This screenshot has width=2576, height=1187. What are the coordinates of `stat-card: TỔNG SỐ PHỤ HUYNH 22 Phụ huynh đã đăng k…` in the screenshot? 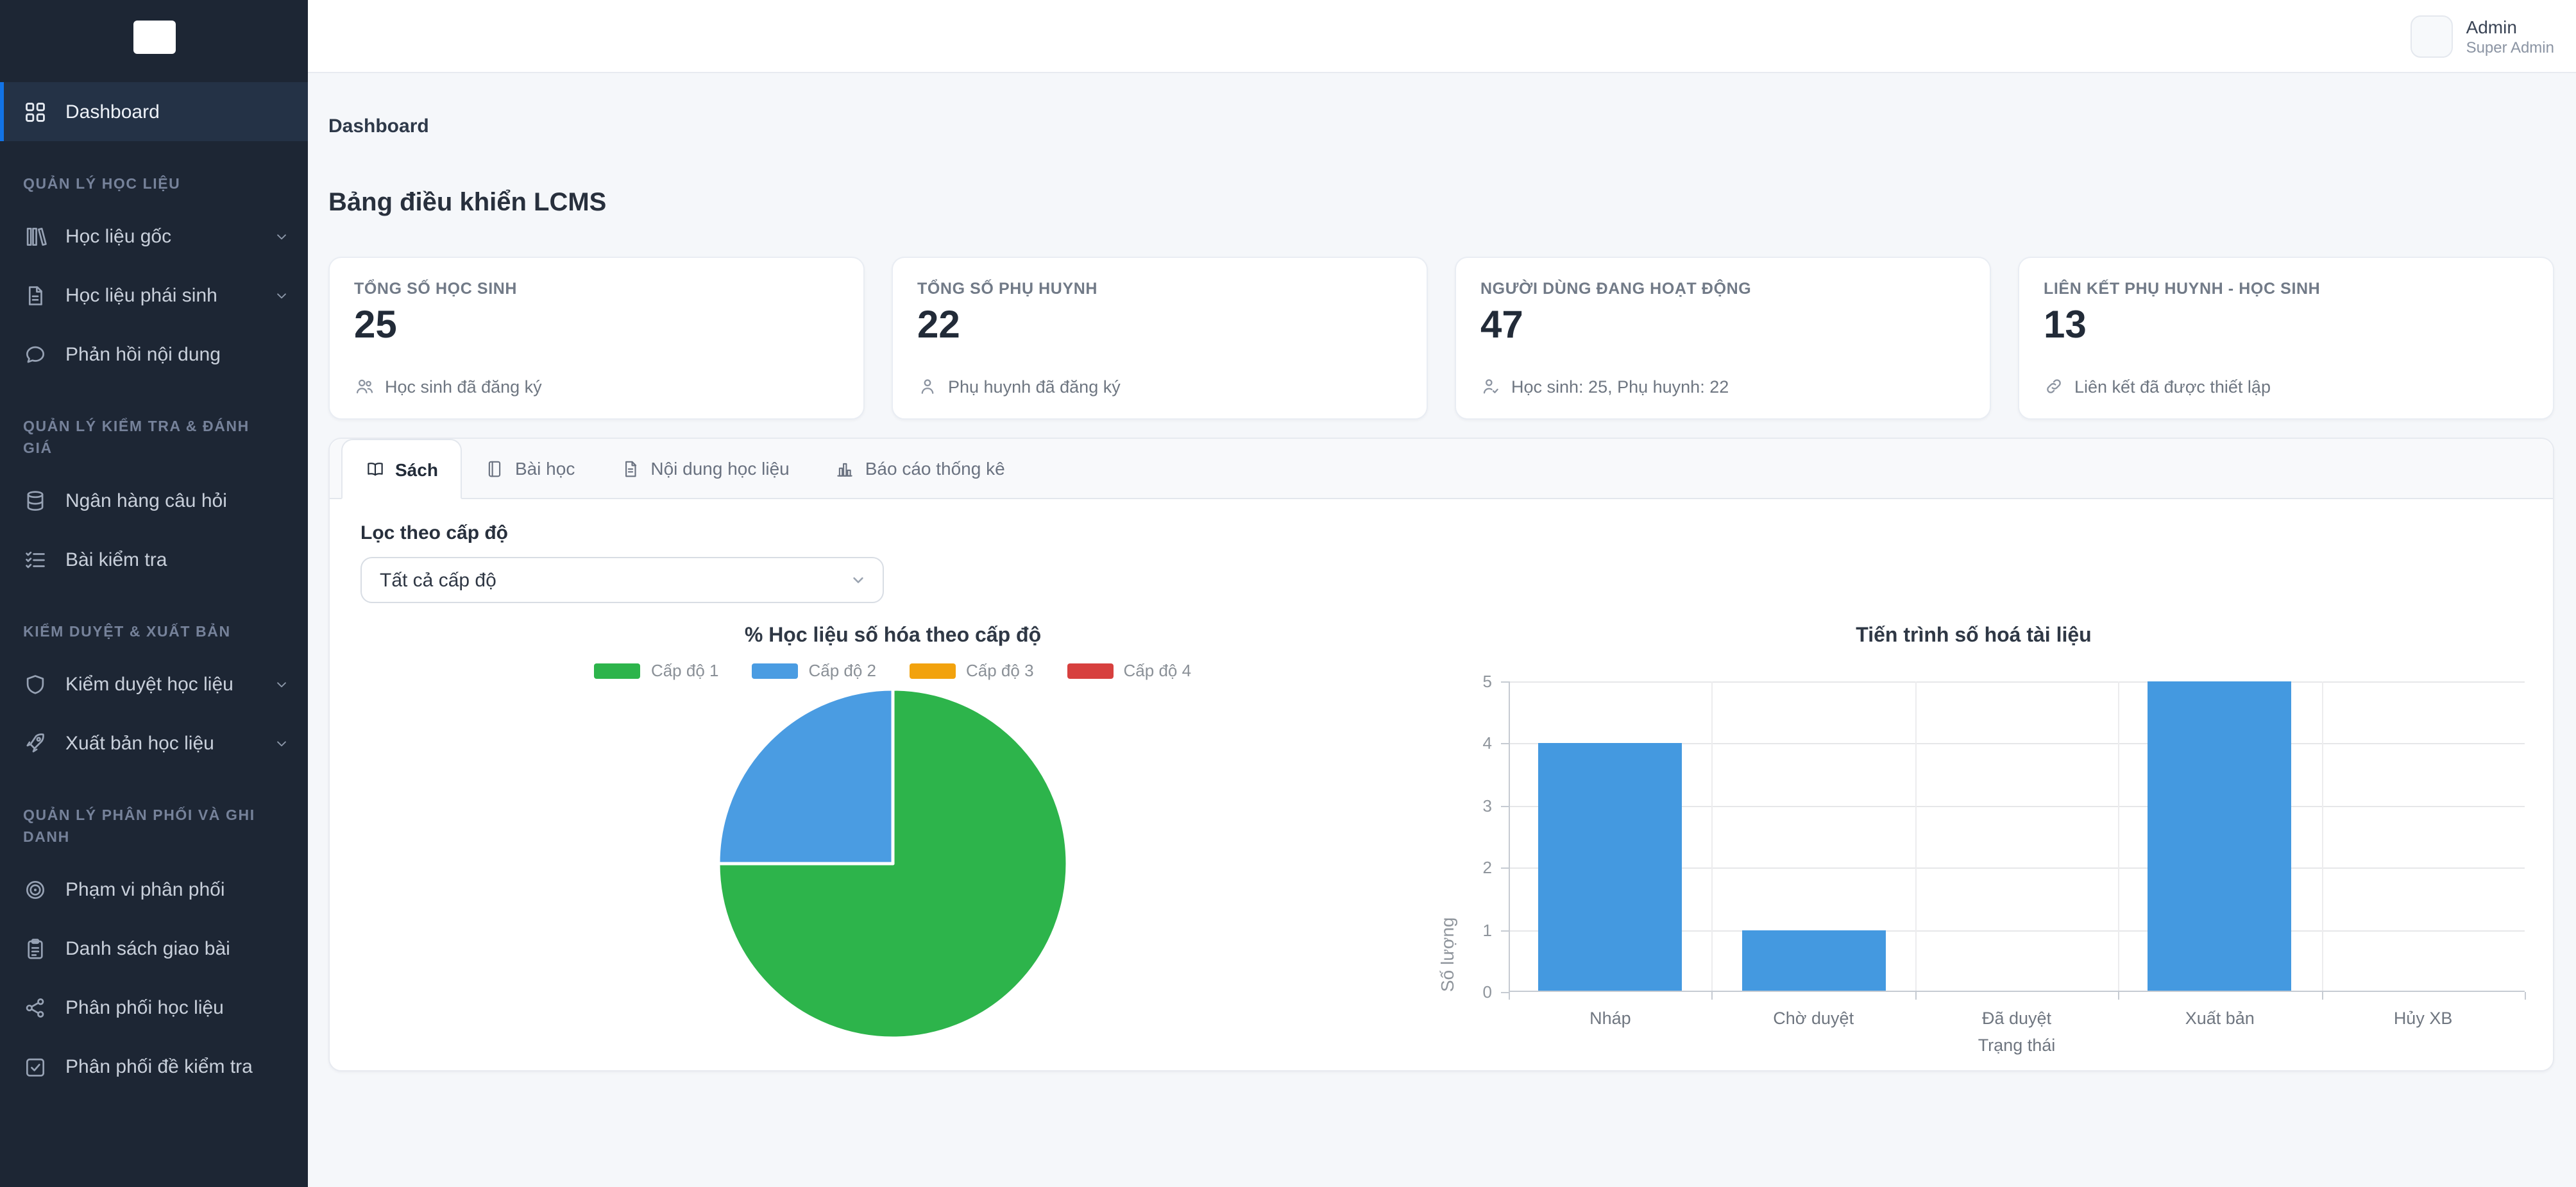 It's located at (1160, 338).